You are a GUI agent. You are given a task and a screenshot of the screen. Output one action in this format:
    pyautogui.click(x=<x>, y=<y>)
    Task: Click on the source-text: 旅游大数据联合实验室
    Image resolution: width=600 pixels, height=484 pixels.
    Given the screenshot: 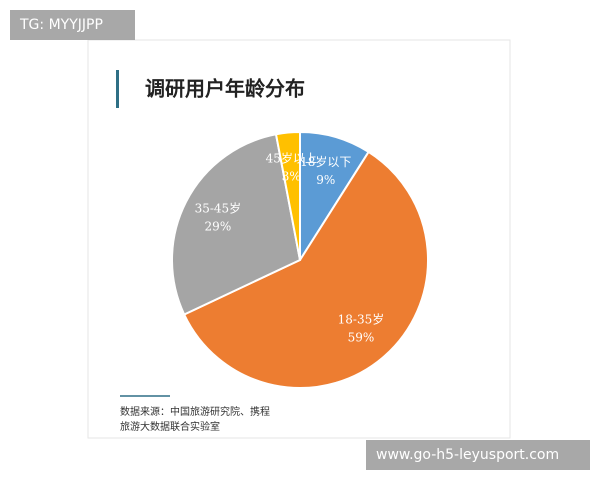 What is the action you would take?
    pyautogui.click(x=170, y=426)
    